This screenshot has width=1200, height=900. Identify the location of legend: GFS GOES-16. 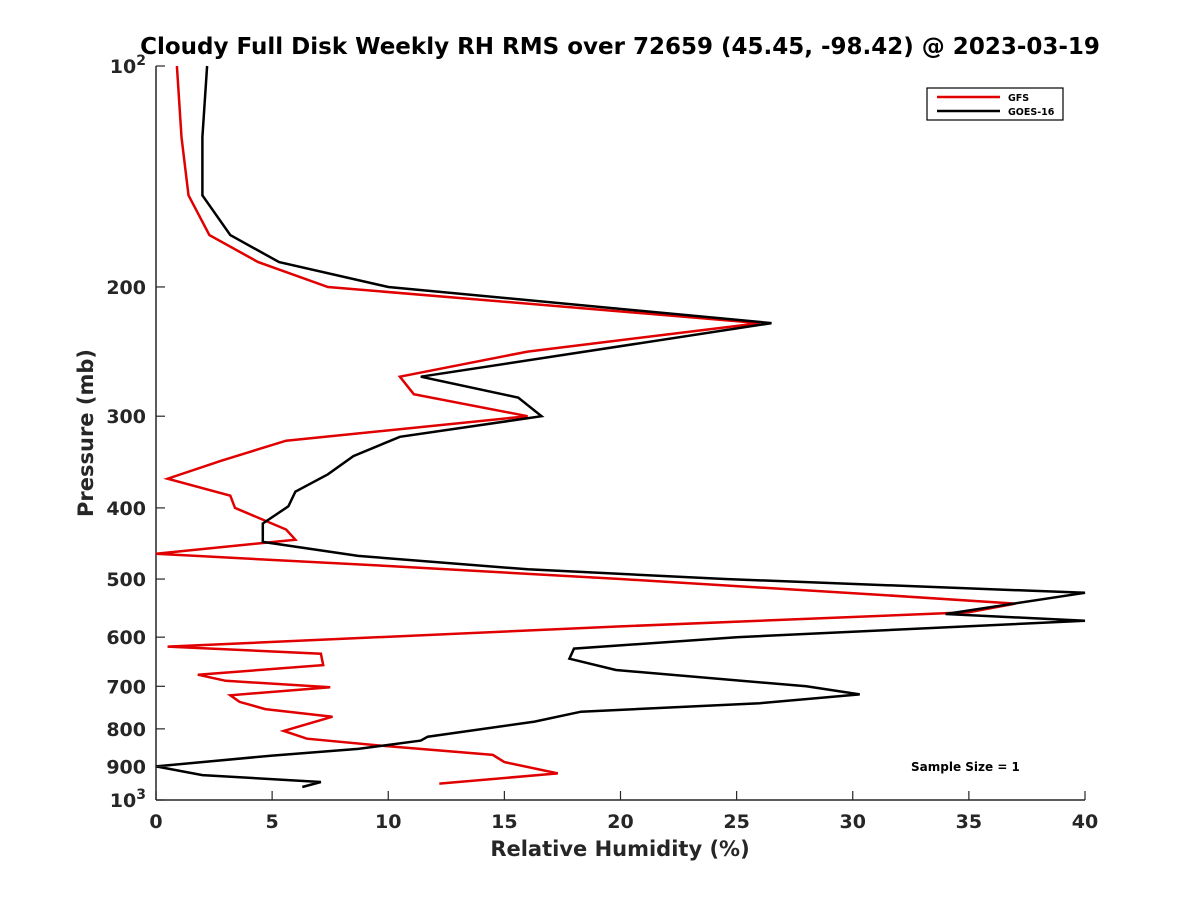
(995, 104).